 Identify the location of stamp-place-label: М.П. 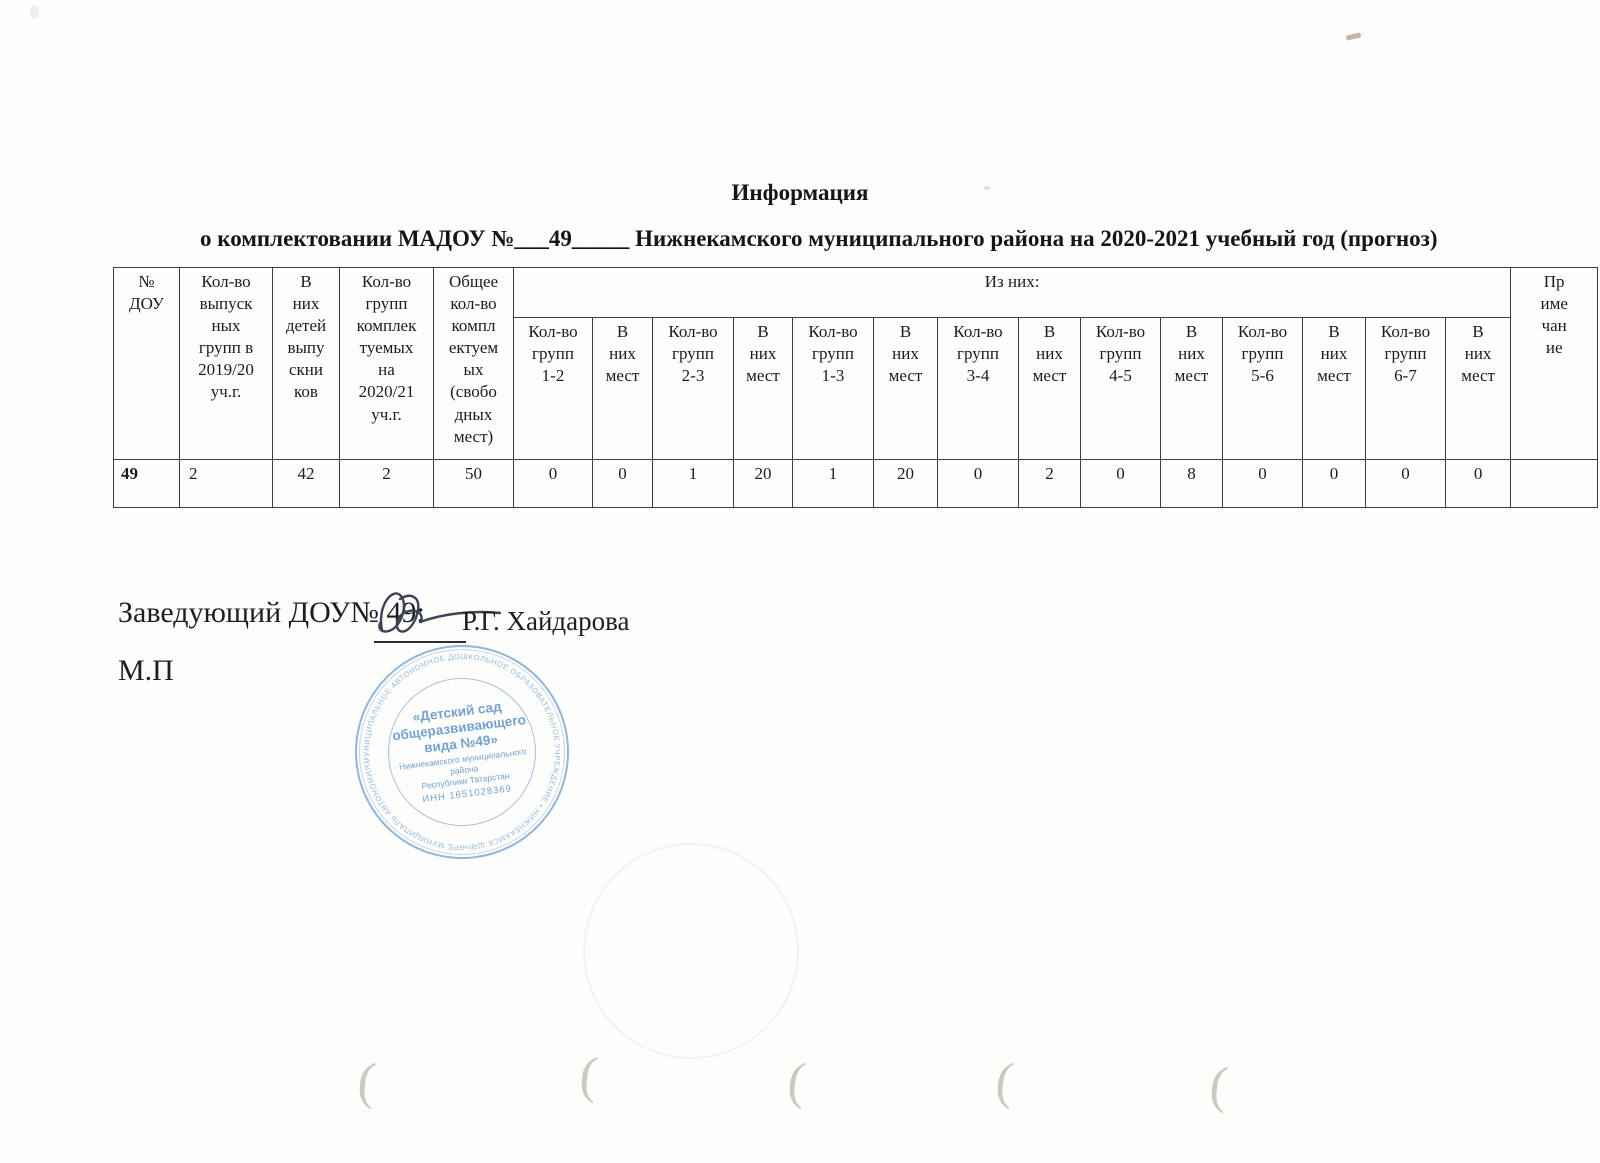
(146, 670).